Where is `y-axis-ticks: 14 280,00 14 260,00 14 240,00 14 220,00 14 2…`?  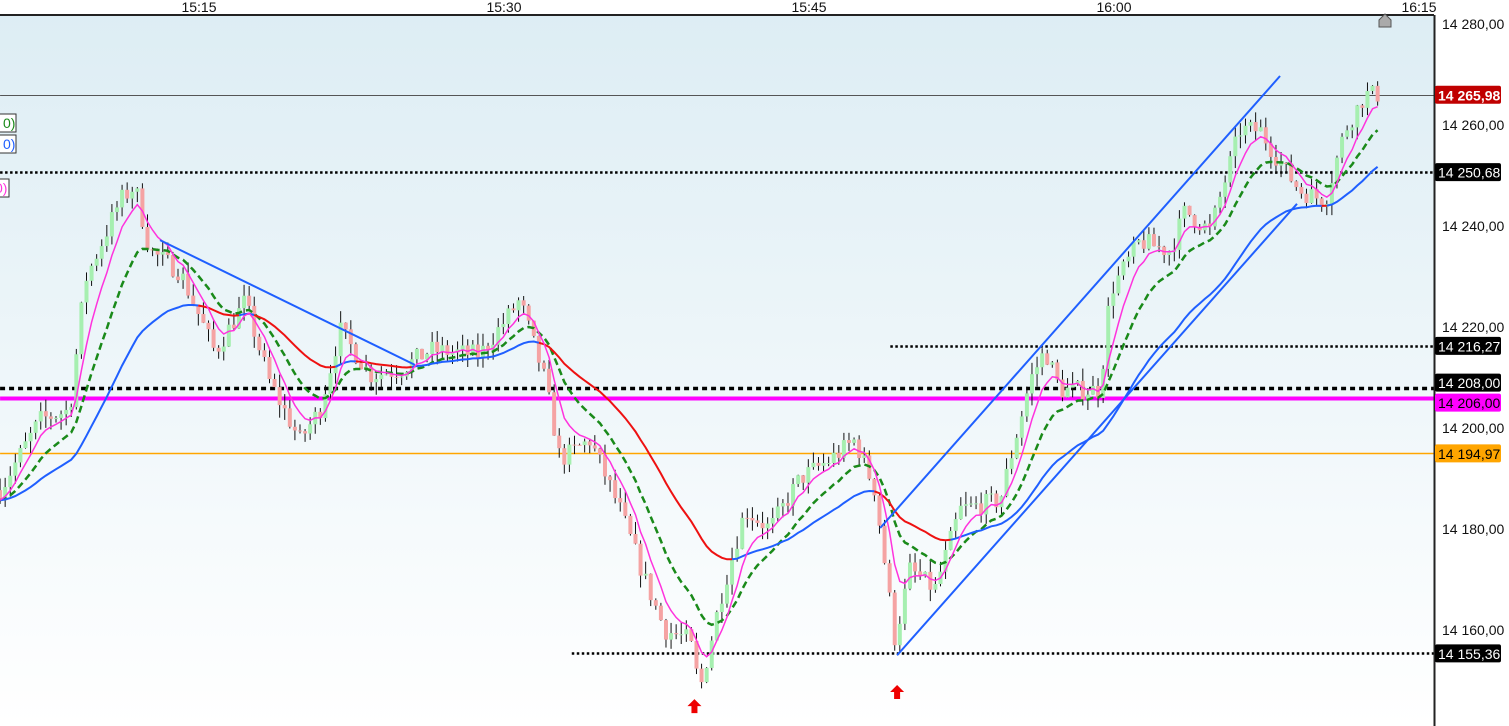 y-axis-ticks: 14 280,00 14 260,00 14 240,00 14 220,00 14 2… is located at coordinates (1473, 327).